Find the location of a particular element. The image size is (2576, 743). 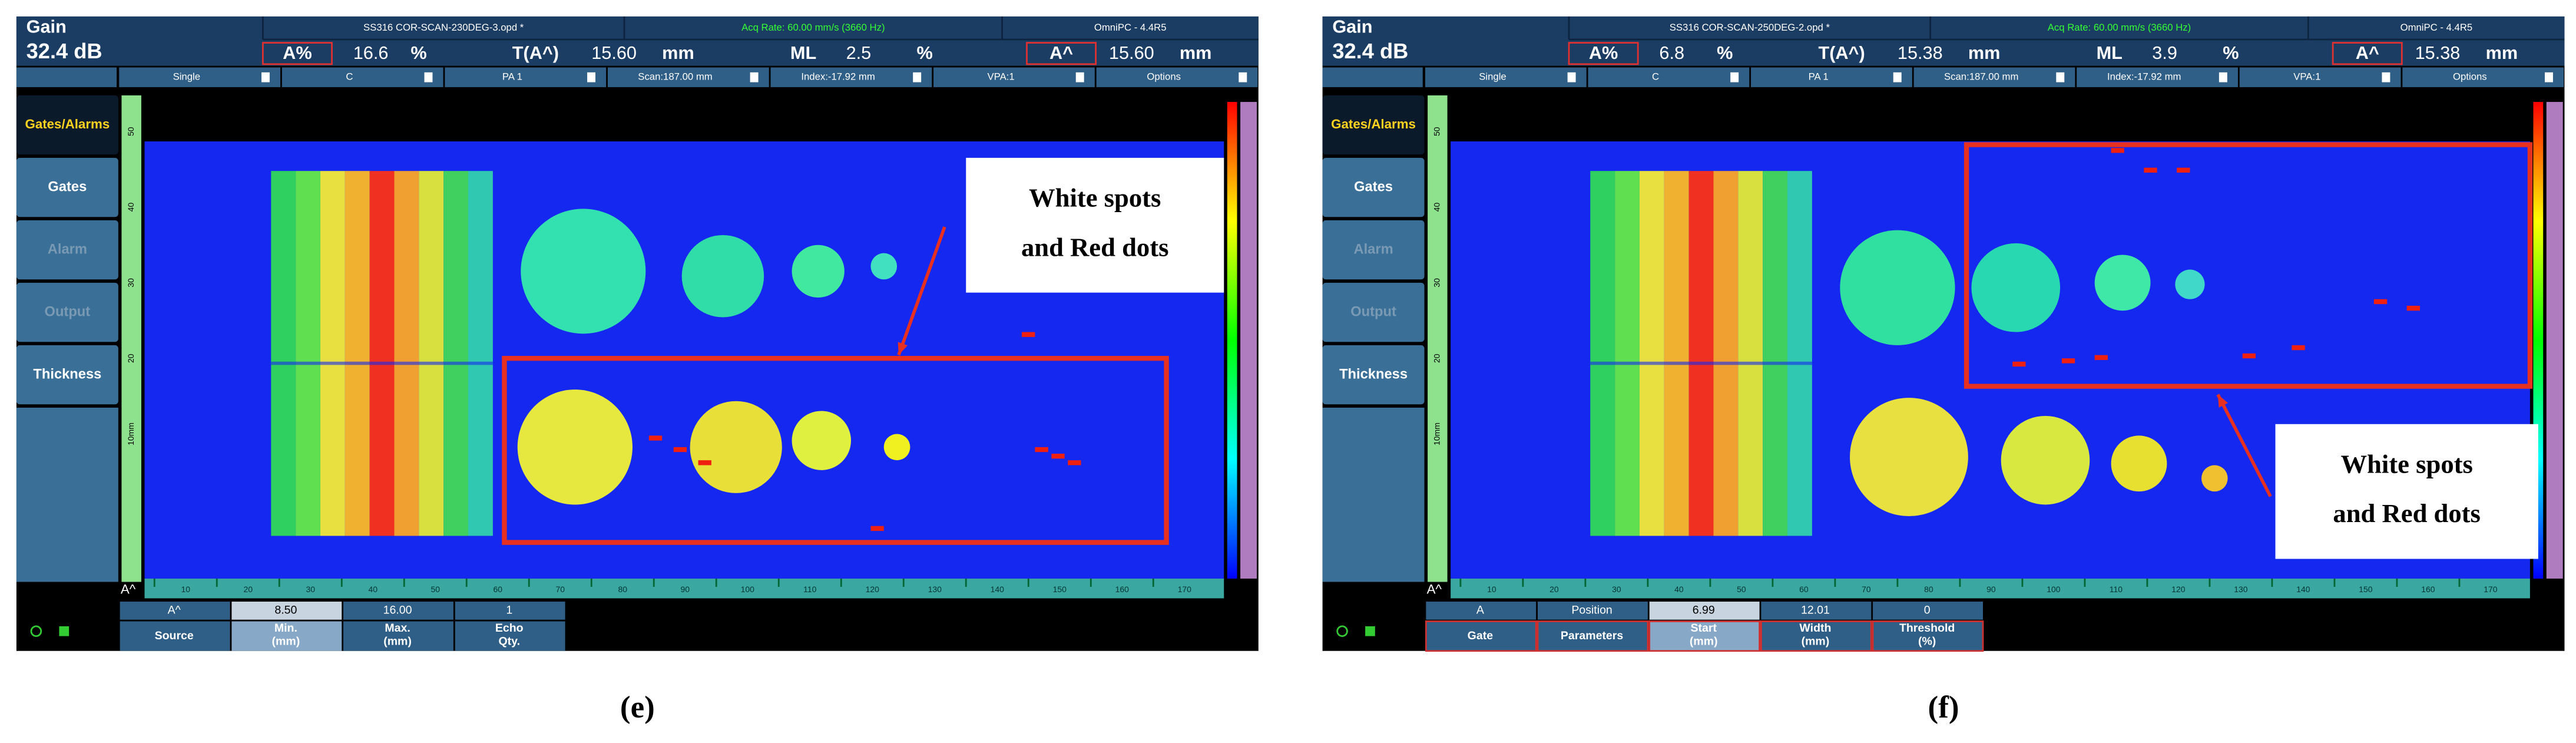

ruler-x-label: 140 is located at coordinates (2303, 589).